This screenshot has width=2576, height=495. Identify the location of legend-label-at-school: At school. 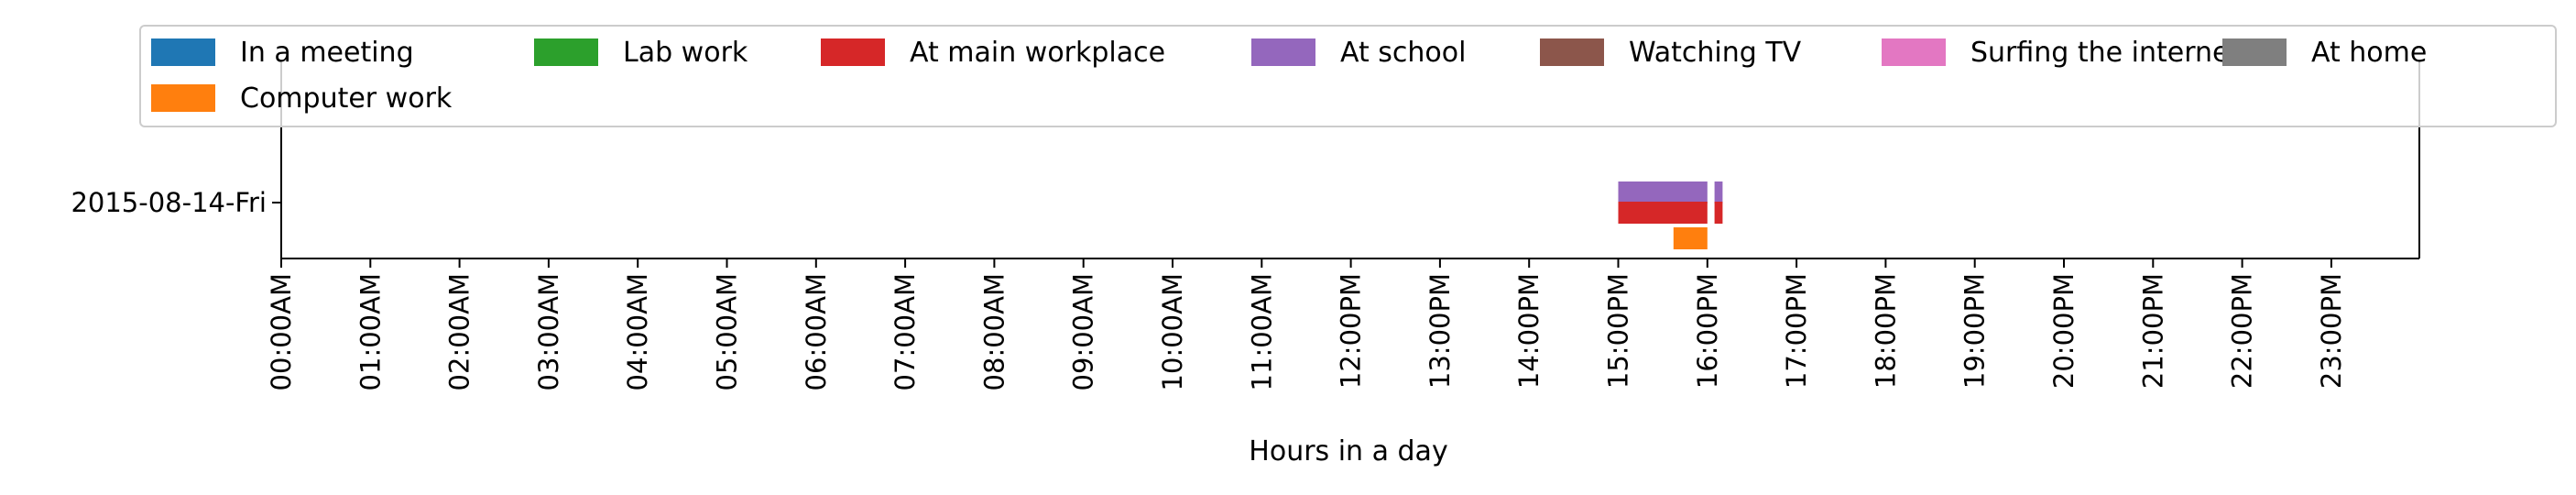
(1403, 53).